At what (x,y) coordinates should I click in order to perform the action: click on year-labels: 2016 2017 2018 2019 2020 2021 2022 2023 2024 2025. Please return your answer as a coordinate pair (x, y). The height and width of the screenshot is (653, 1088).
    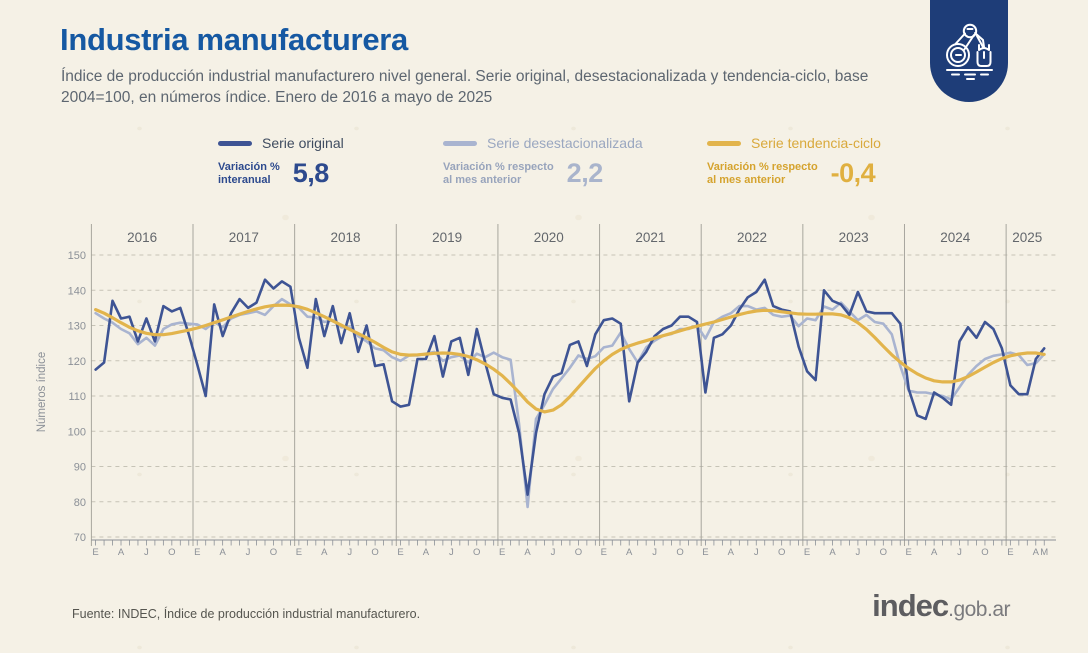
    Looking at the image, I should click on (584, 237).